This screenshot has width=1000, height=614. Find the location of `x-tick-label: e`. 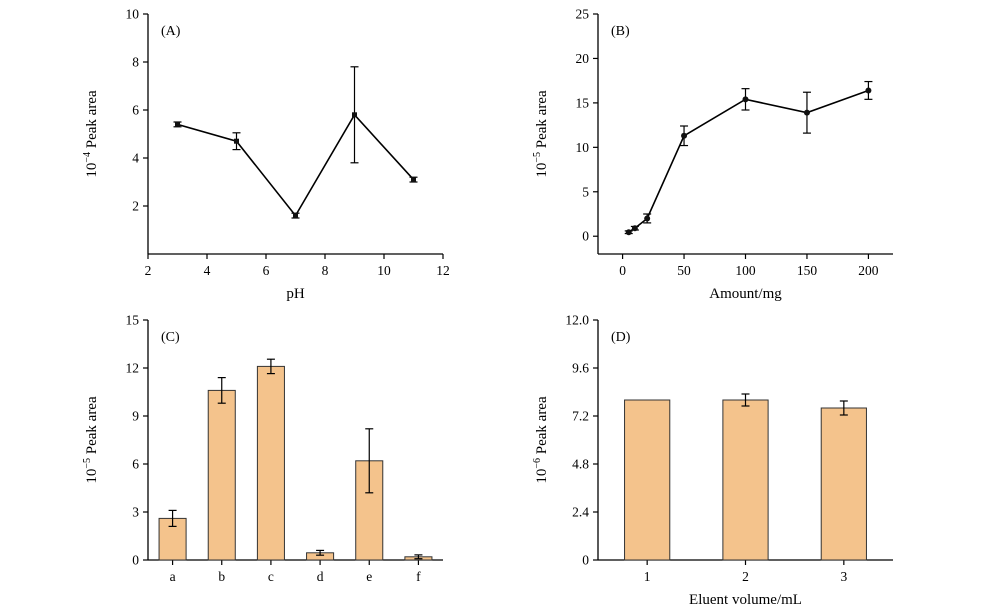

x-tick-label: e is located at coordinates (369, 576).